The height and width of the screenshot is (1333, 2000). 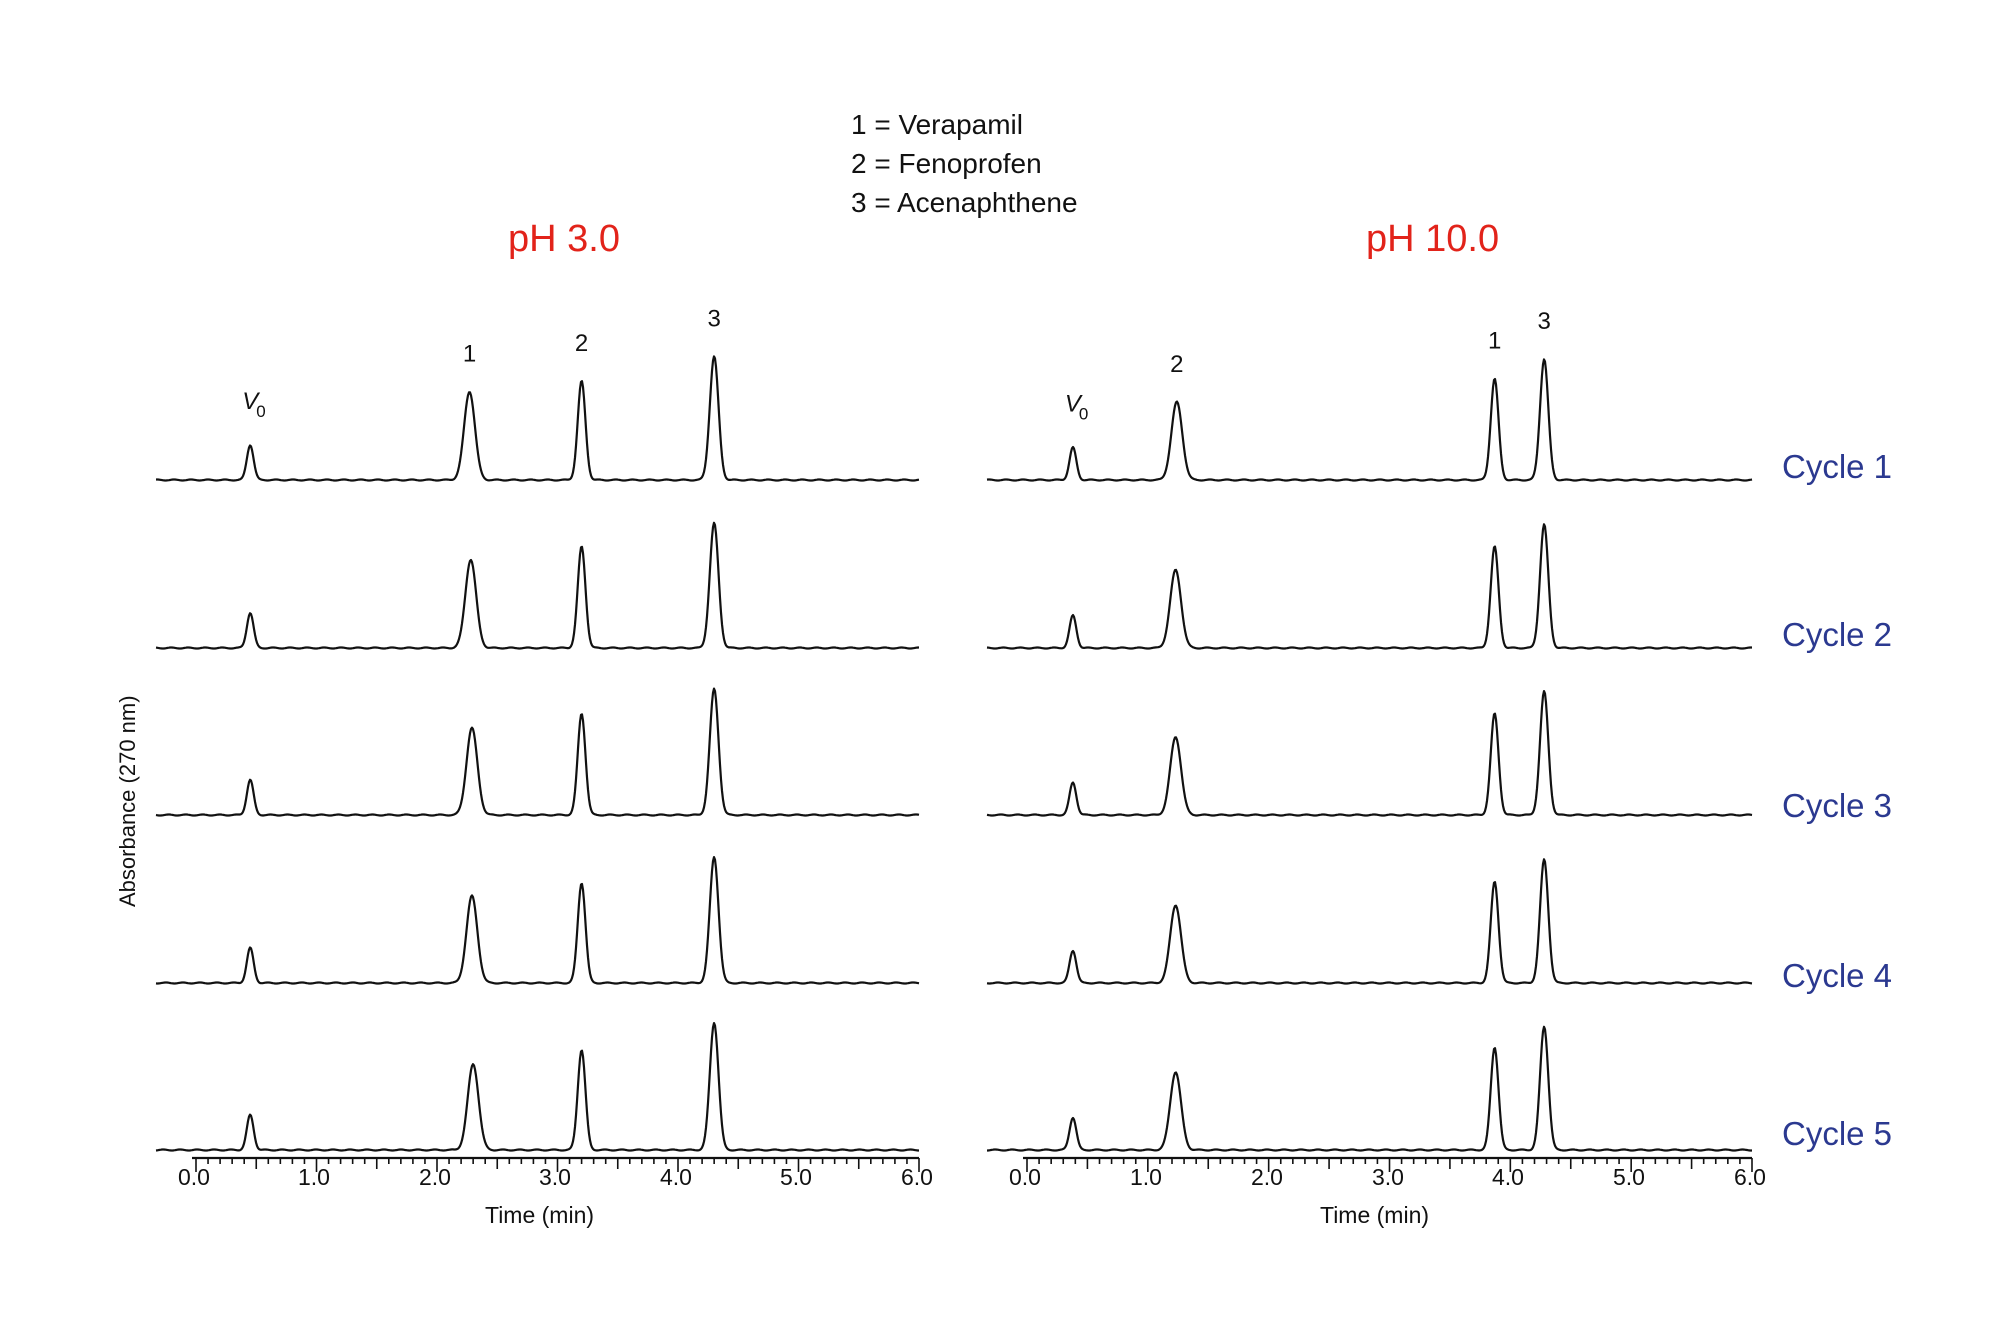 What do you see at coordinates (1433, 239) in the screenshot?
I see `panel-title-ph10: pH 10.0` at bounding box center [1433, 239].